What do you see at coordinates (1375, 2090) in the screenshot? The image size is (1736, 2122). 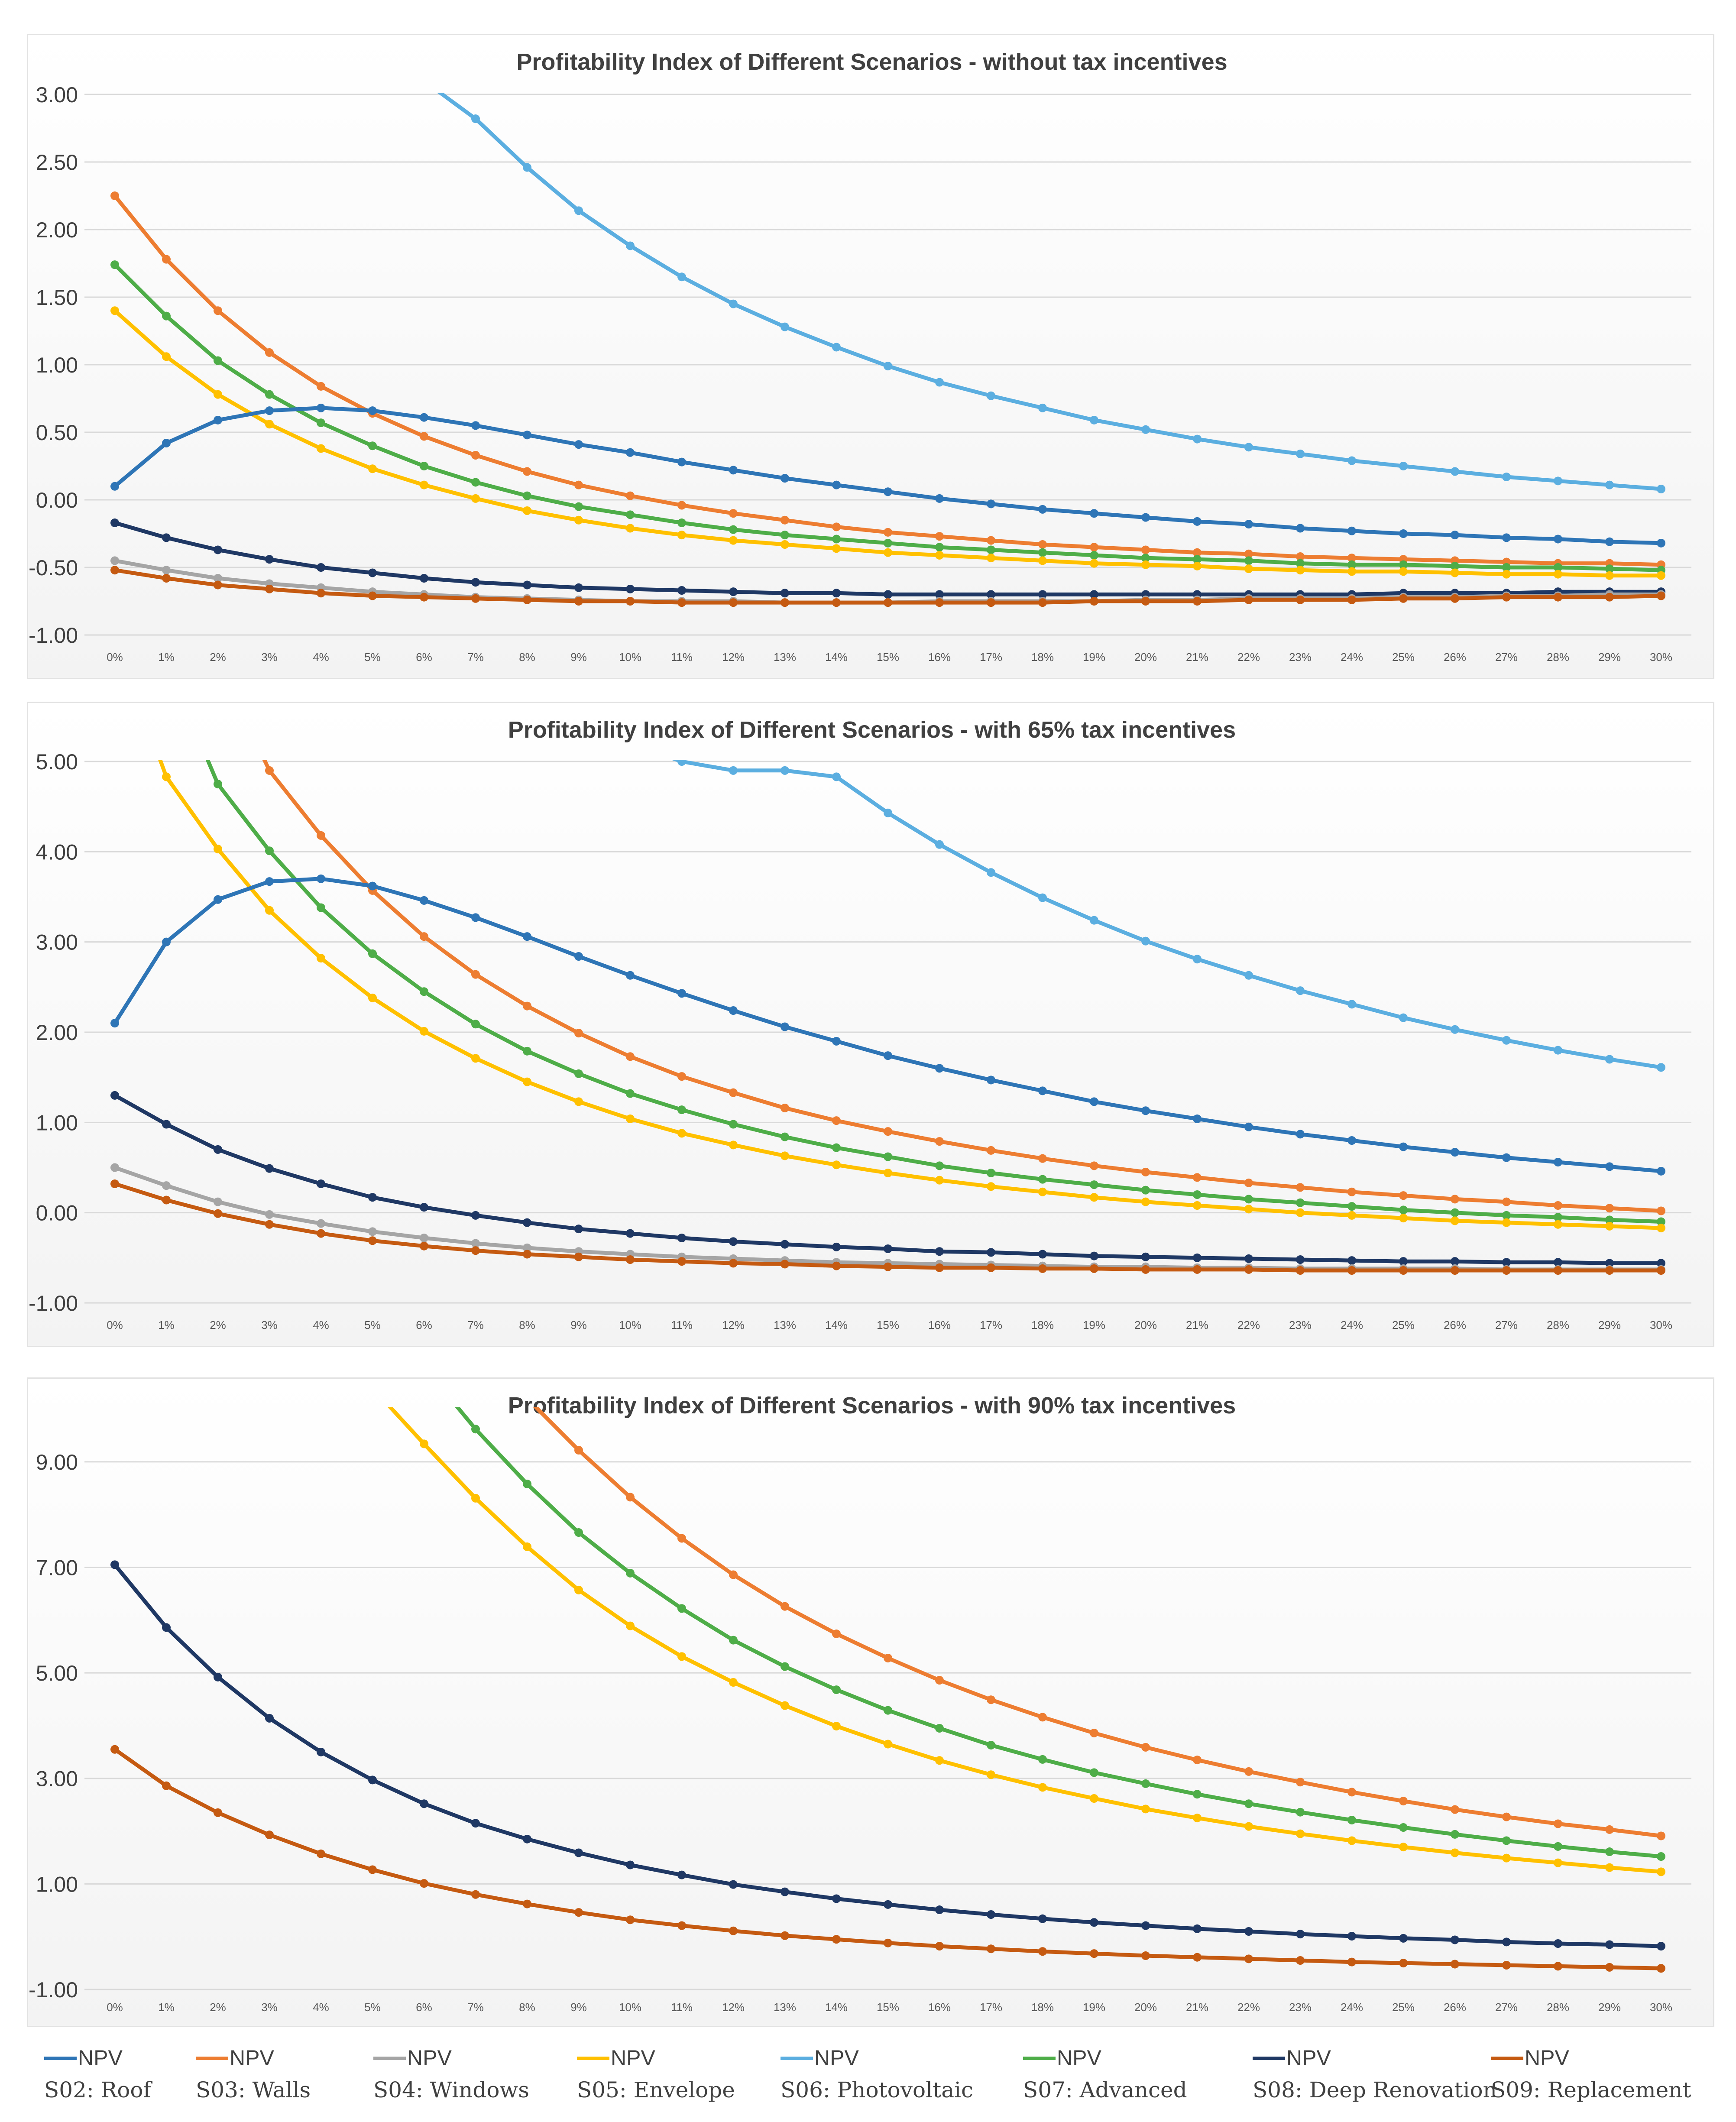 I see `legend-series-name: S08: Deep Renovation` at bounding box center [1375, 2090].